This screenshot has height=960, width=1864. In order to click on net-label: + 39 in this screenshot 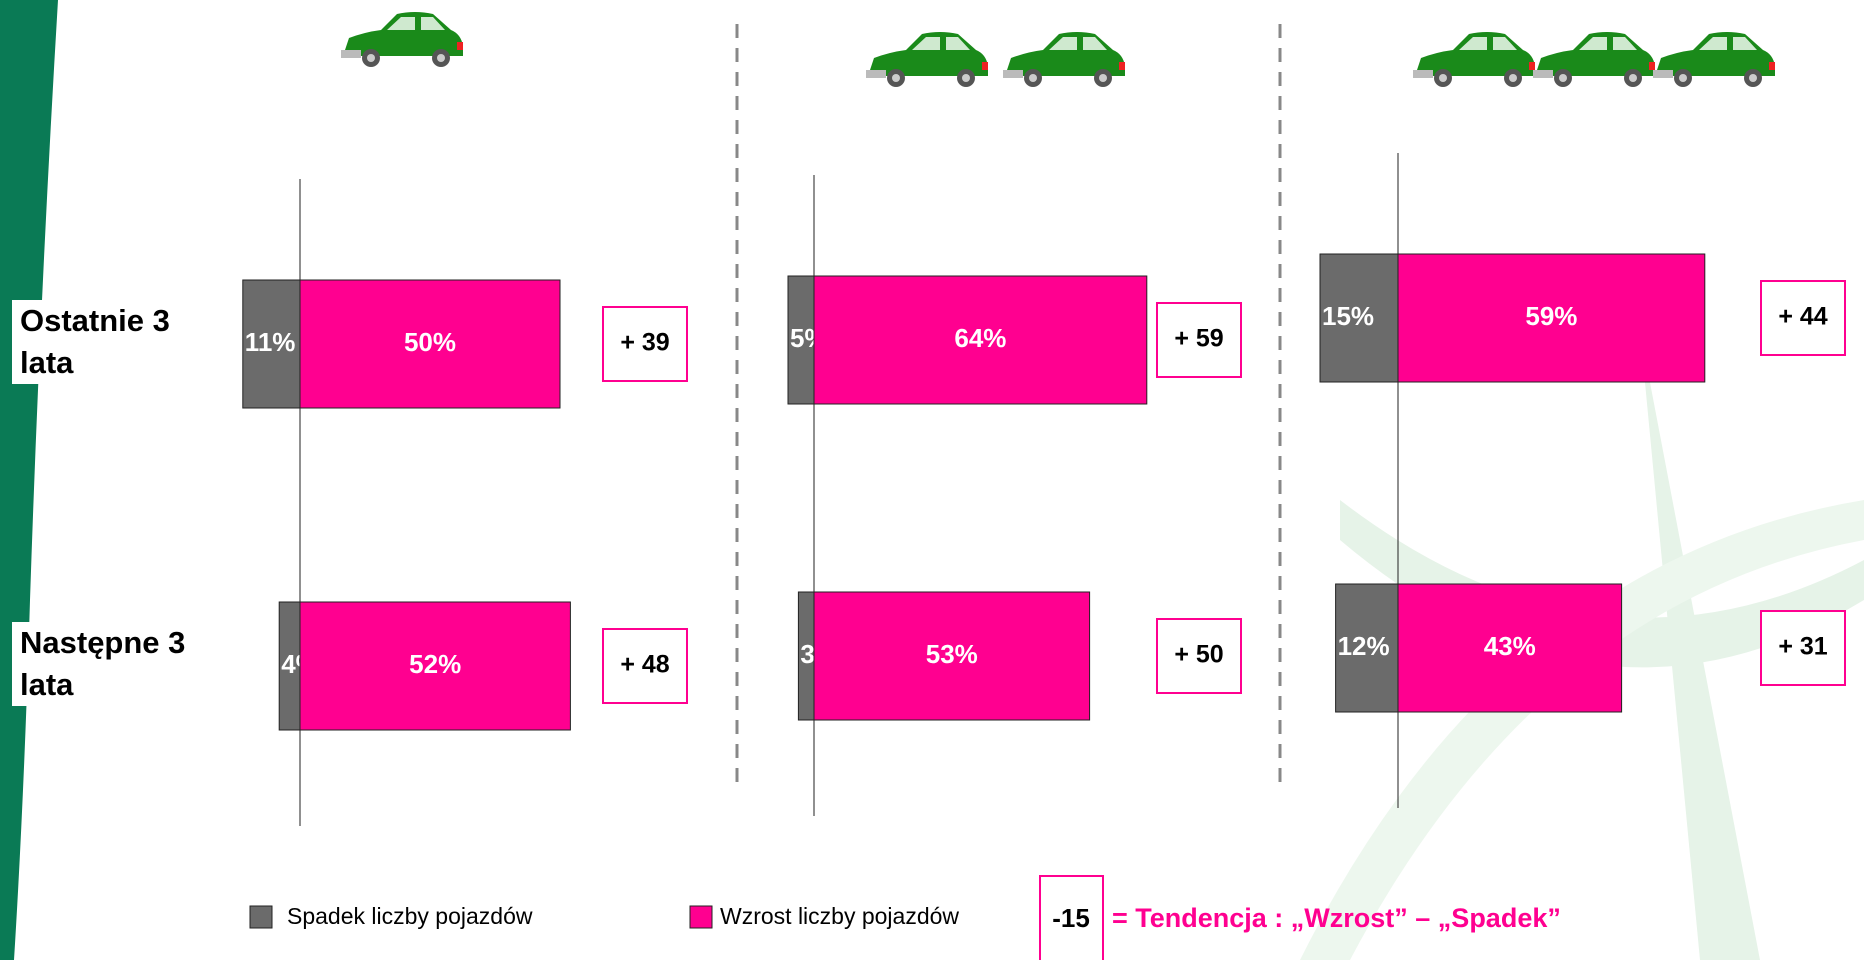, I will do `click(644, 343)`.